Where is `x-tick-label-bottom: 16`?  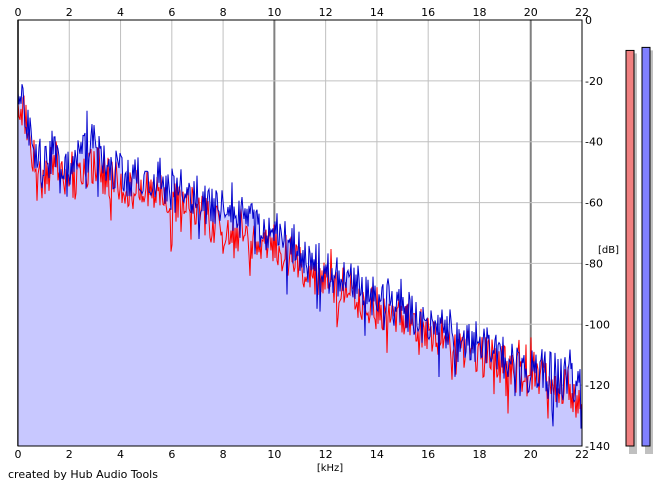 x-tick-label-bottom: 16 is located at coordinates (428, 454).